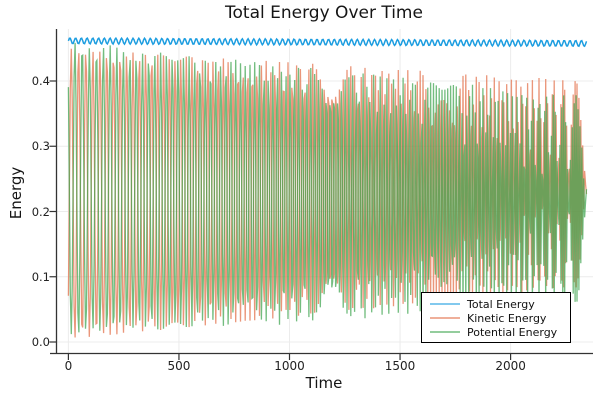 The height and width of the screenshot is (400, 600). What do you see at coordinates (507, 318) in the screenshot?
I see `legend-label: Kinetic Energy` at bounding box center [507, 318].